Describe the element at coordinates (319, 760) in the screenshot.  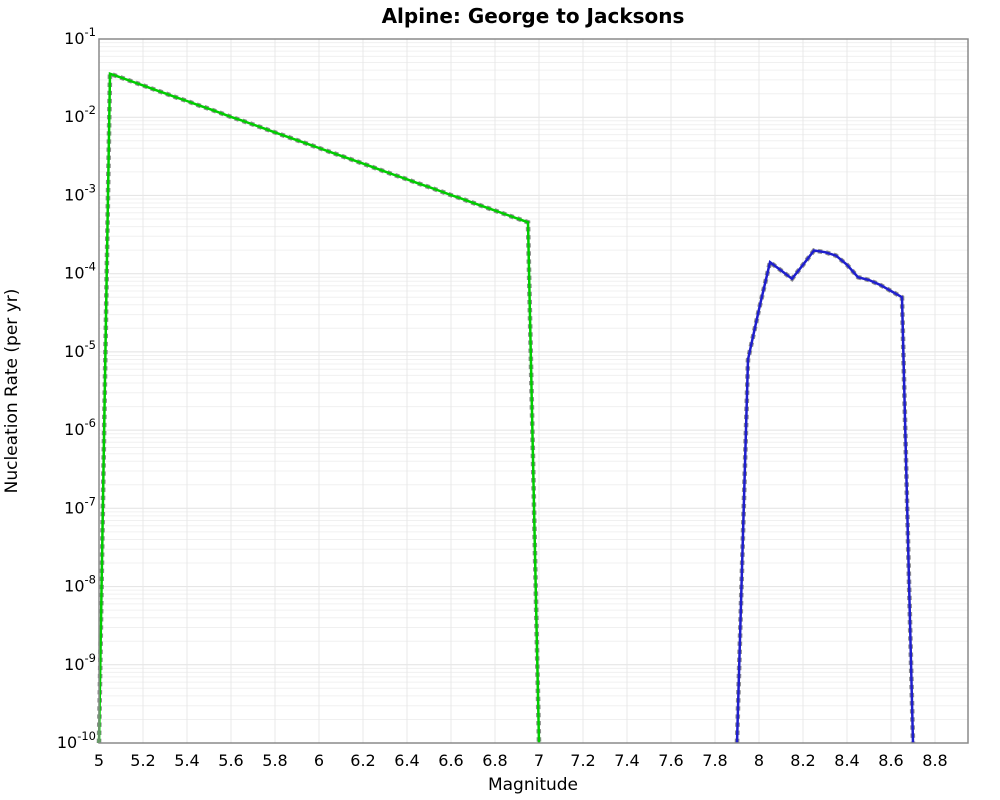
I see `x-tick-label: 6` at that location.